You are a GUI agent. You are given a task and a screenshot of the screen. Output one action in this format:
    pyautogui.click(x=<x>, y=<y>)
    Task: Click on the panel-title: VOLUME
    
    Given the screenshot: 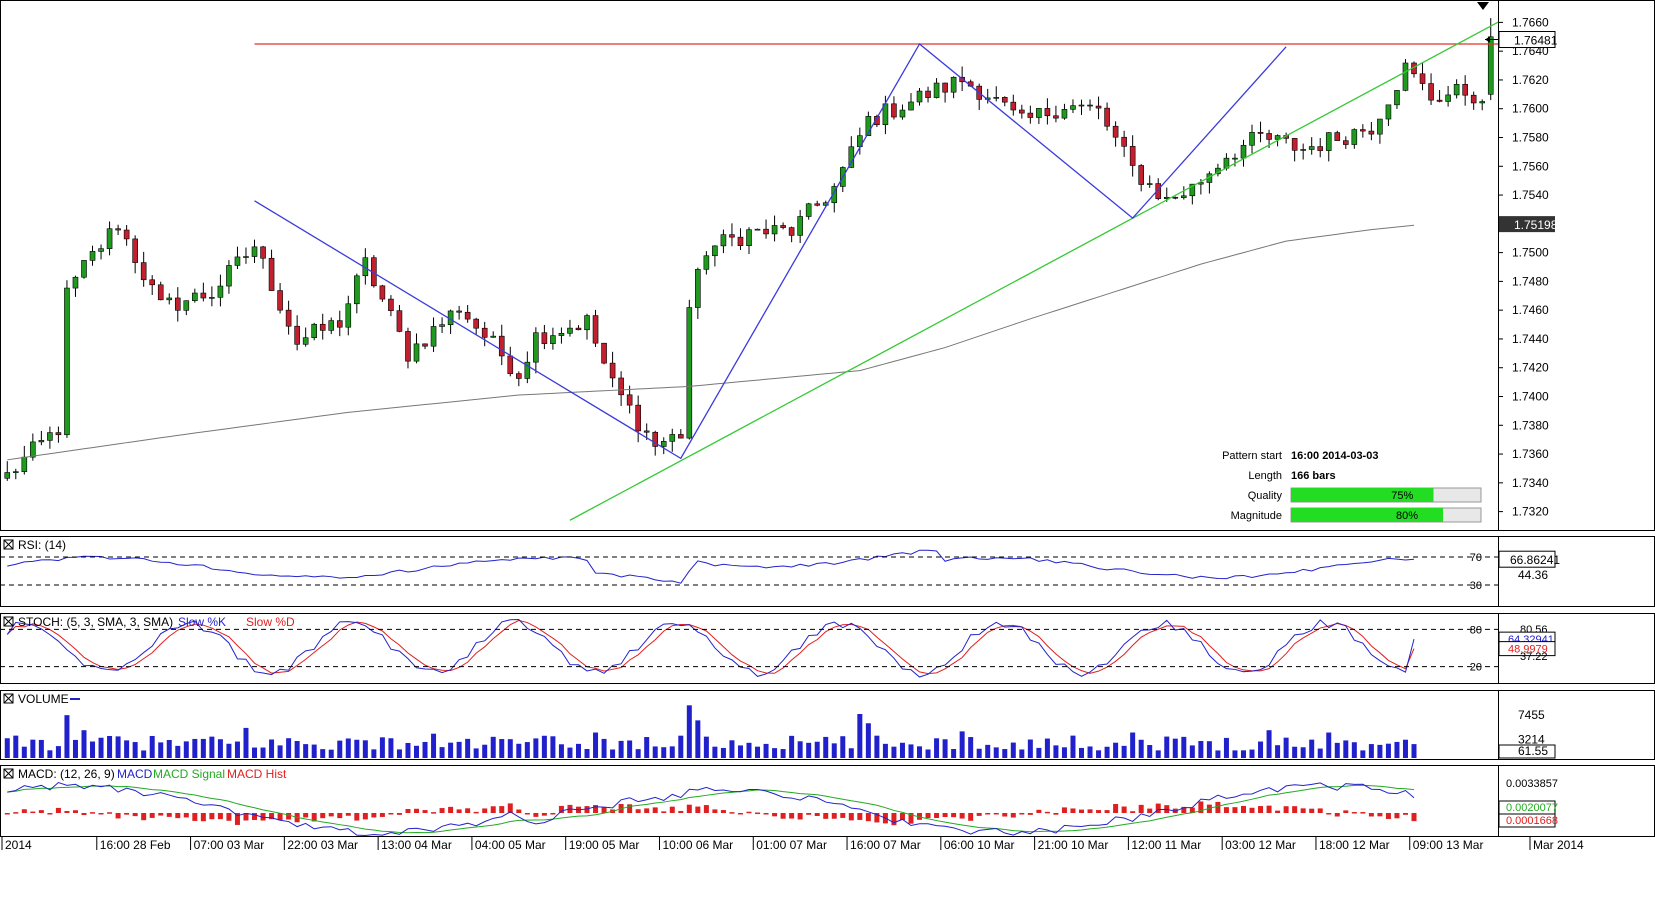 What is the action you would take?
    pyautogui.click(x=43, y=699)
    